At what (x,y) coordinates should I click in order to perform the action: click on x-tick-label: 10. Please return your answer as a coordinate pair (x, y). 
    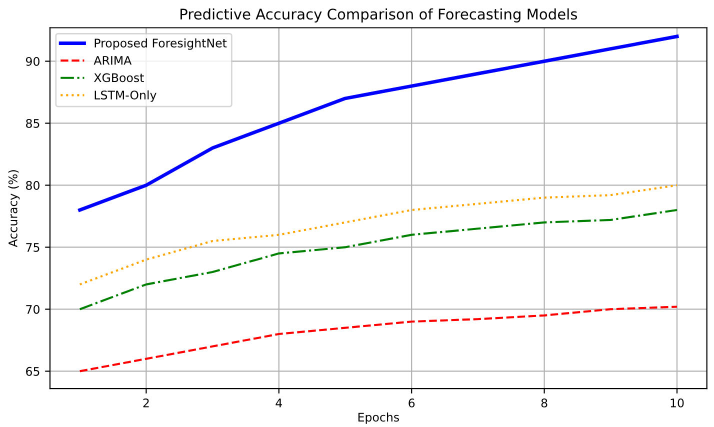
    Looking at the image, I should click on (677, 403).